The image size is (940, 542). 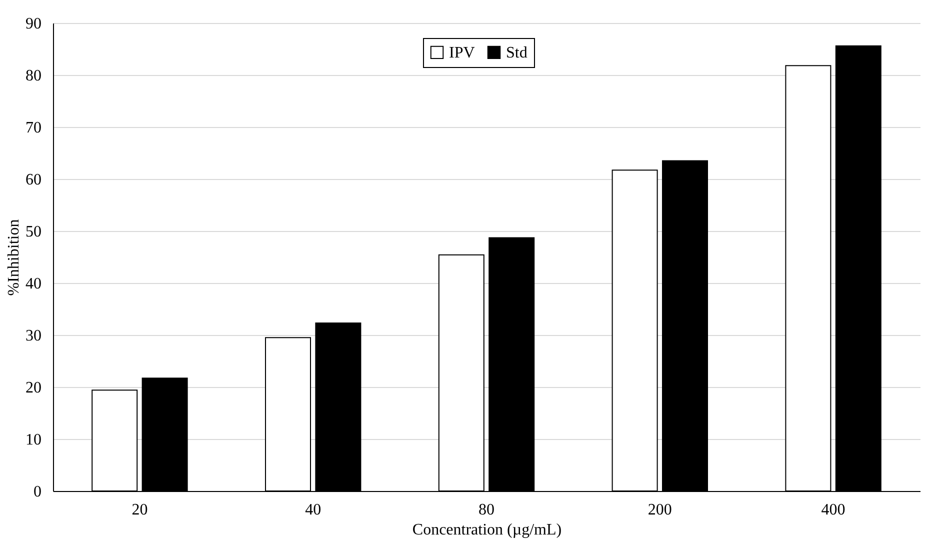 What do you see at coordinates (833, 510) in the screenshot?
I see `x-tick-label: 400` at bounding box center [833, 510].